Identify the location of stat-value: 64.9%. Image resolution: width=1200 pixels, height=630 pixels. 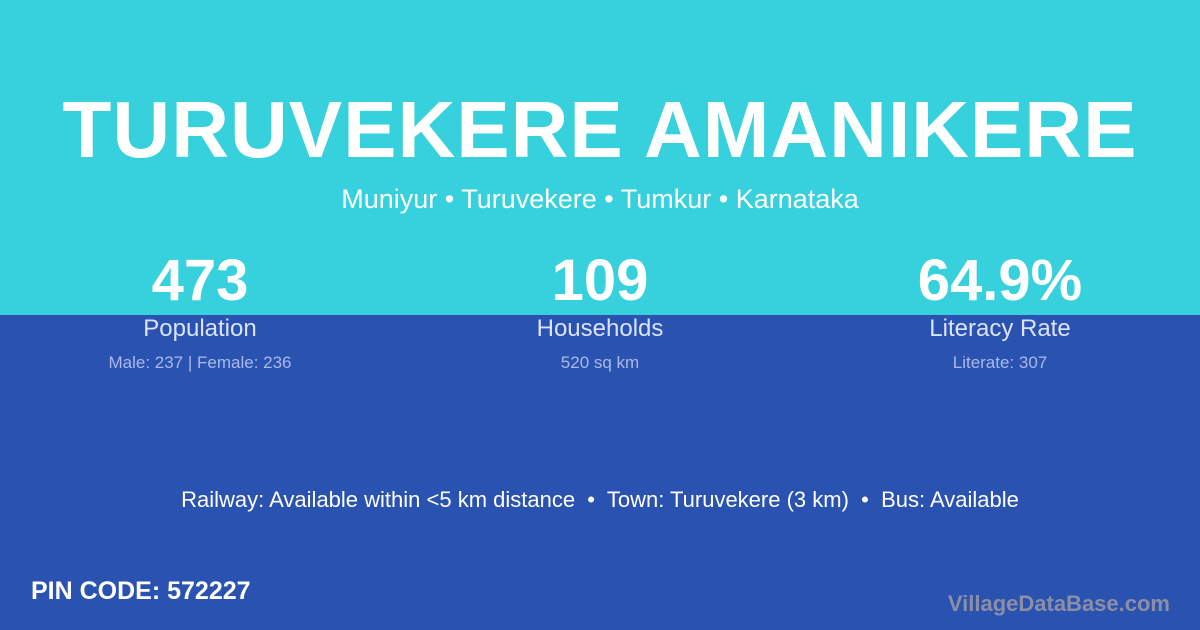
(1000, 280).